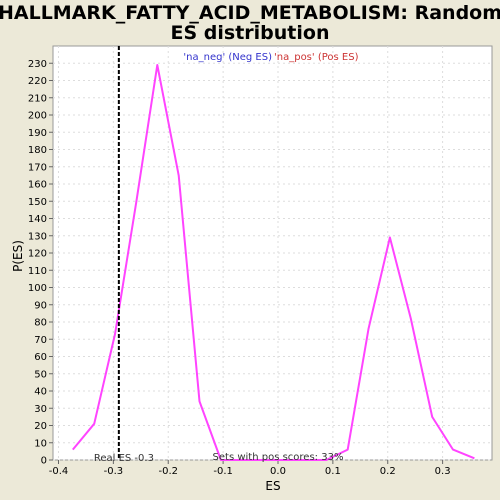  What do you see at coordinates (40, 340) in the screenshot?
I see `y-tick-label: 70` at bounding box center [40, 340].